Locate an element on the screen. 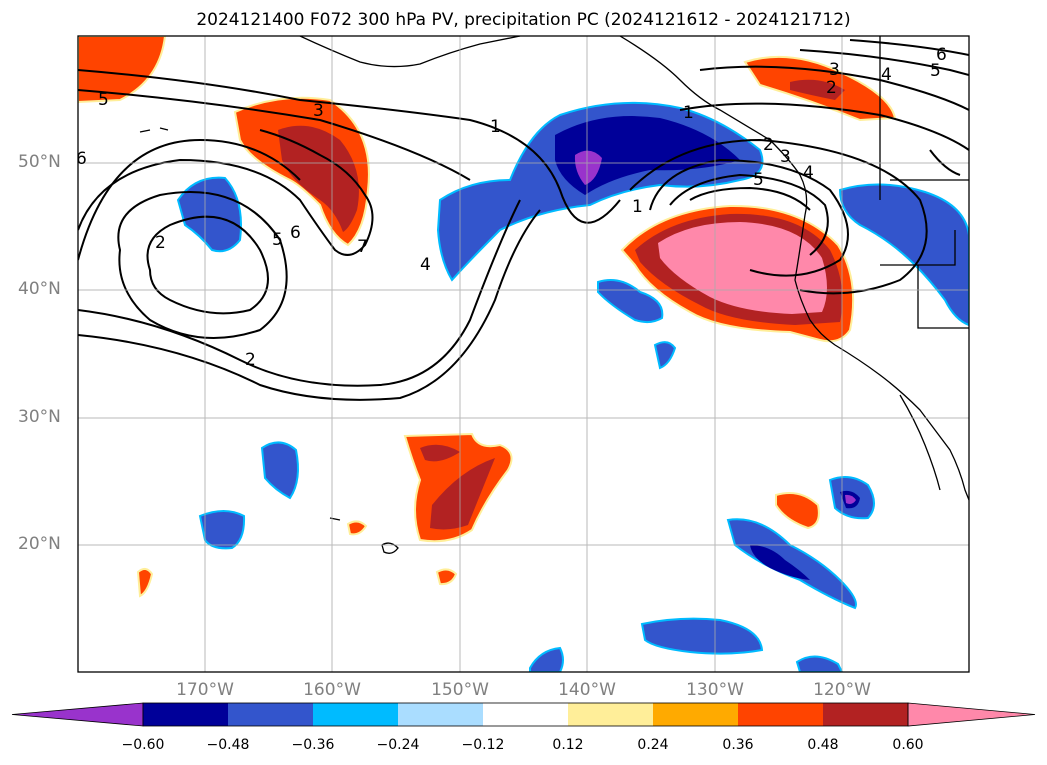 This screenshot has width=1047, height=765. colorbar-extend-high is located at coordinates (971, 714).